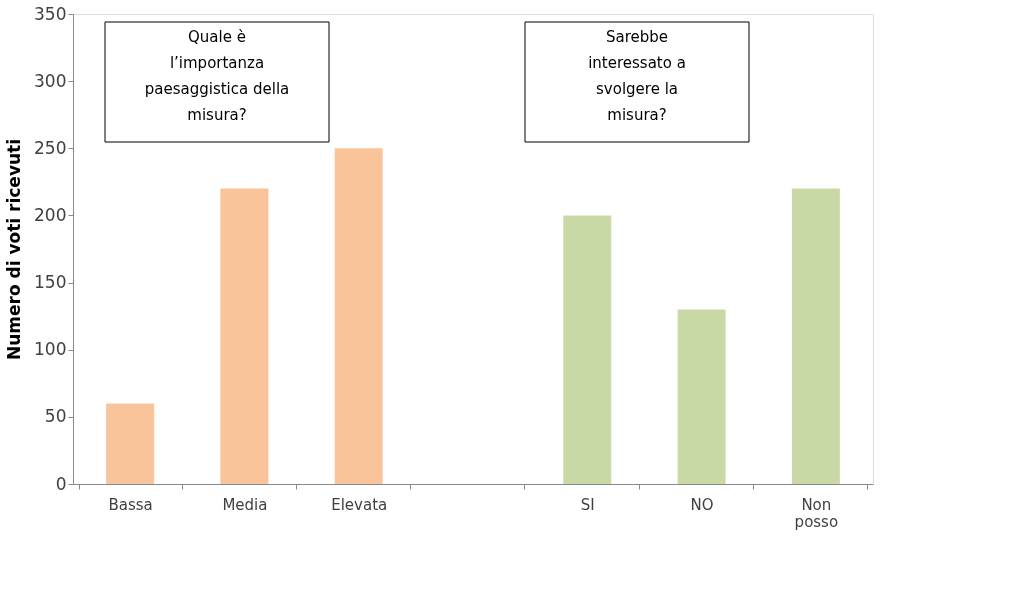  Describe the element at coordinates (50, 214) in the screenshot. I see `y-tick-label: 200` at that location.